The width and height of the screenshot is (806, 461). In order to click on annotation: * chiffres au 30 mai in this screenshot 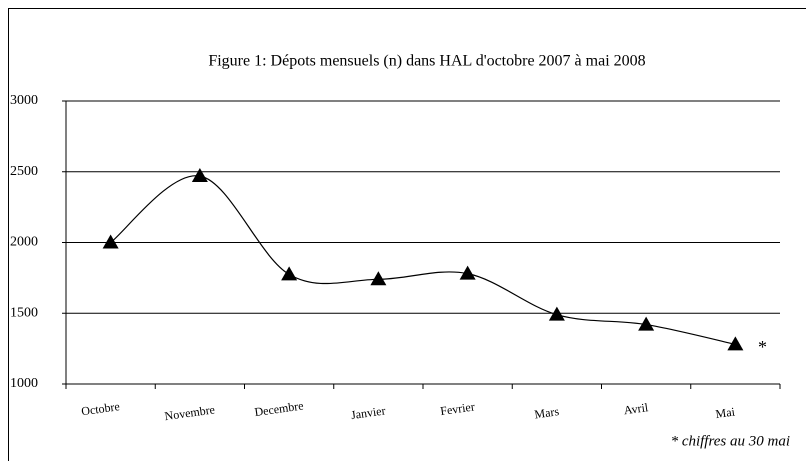, I will do `click(730, 441)`.